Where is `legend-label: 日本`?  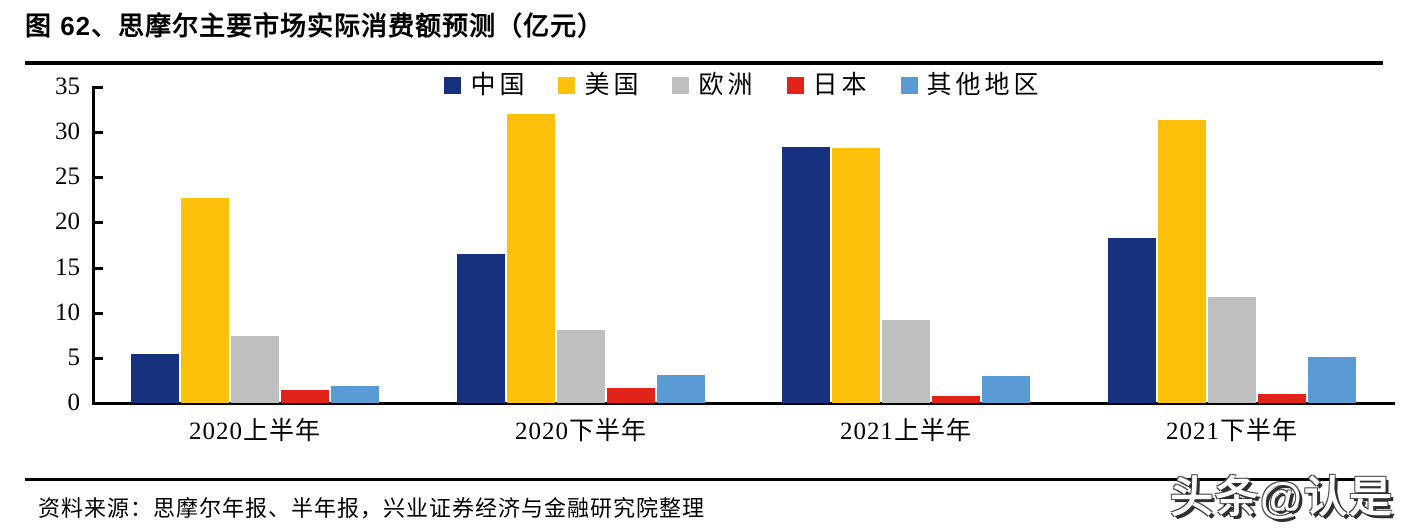 legend-label: 日本 is located at coordinates (841, 85).